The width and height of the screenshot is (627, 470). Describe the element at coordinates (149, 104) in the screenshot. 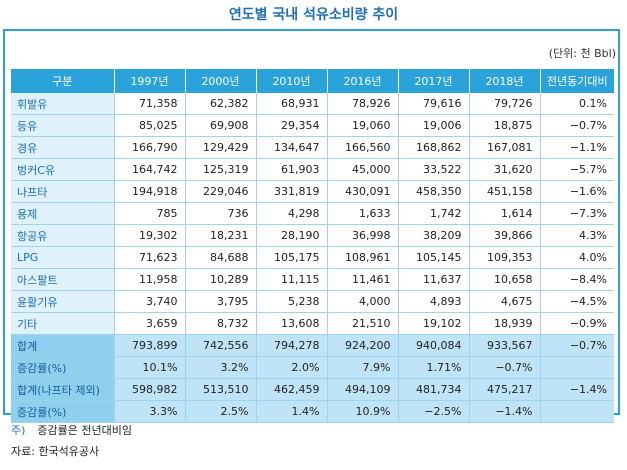

I see `table-cell: 71,358` at that location.